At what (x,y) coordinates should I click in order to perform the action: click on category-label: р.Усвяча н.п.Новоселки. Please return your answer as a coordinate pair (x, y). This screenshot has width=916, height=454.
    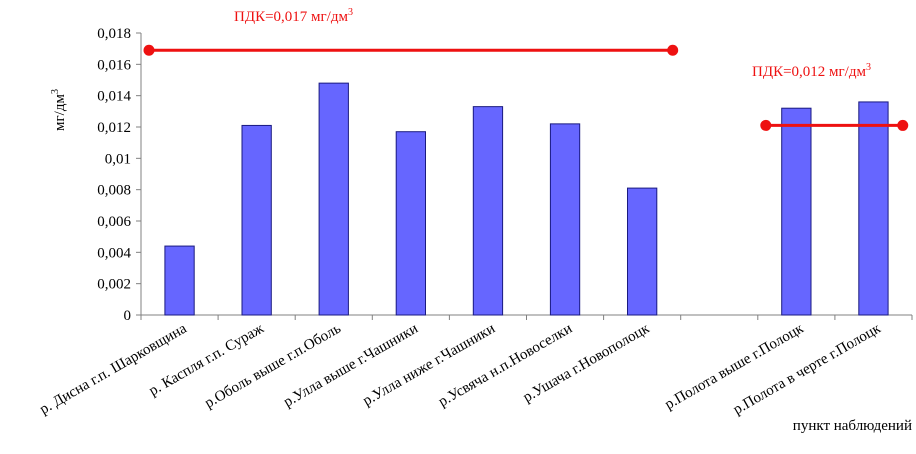
    Looking at the image, I should click on (505, 366).